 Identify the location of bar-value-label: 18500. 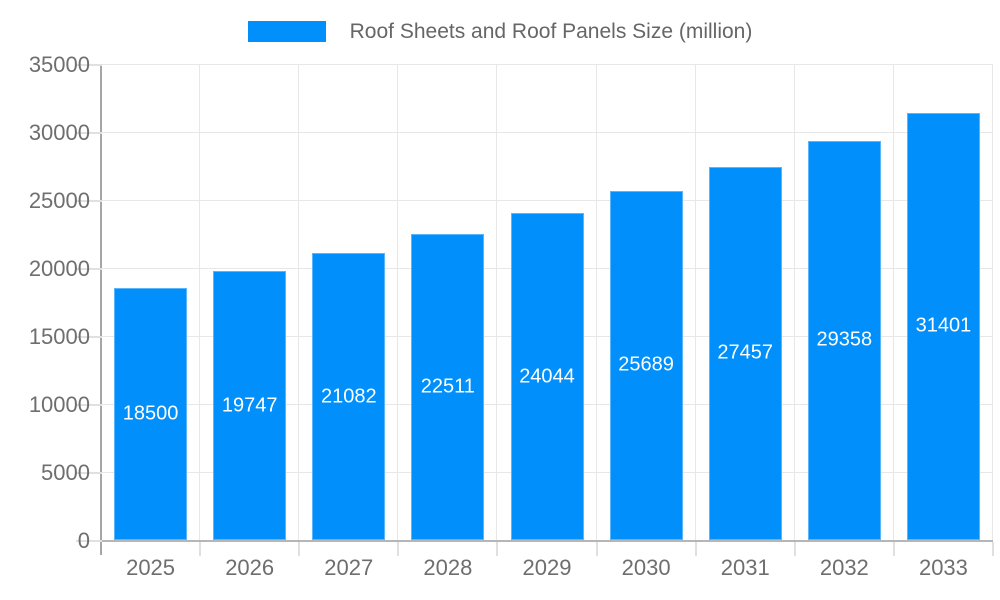
(150, 413).